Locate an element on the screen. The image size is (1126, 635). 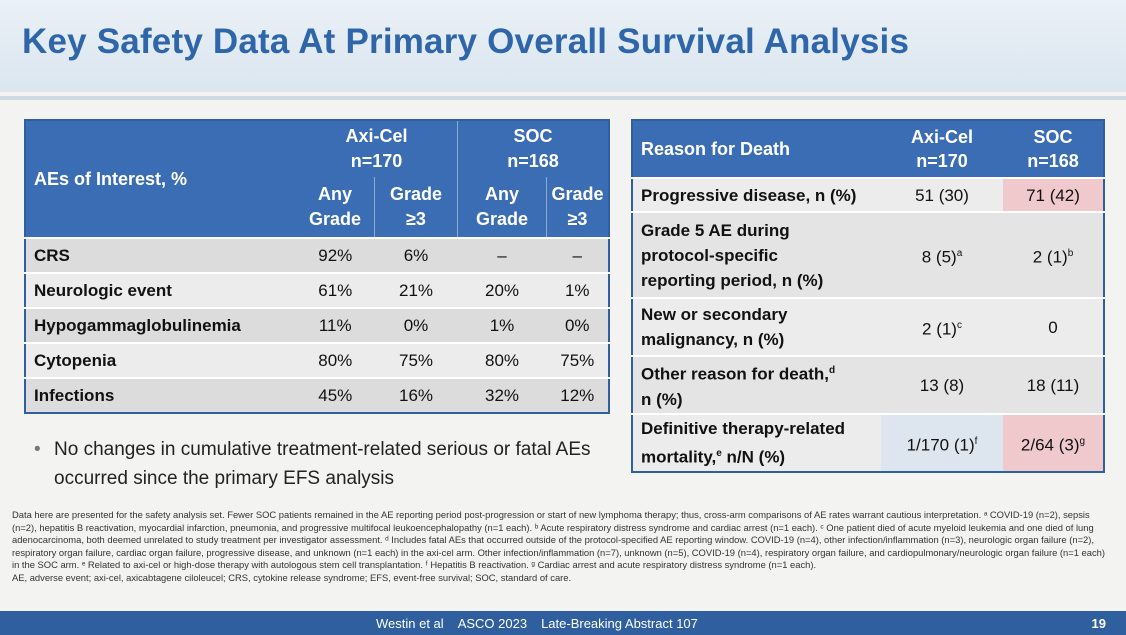
table-row: Cytopenia 80% 75% 80% 75% is located at coordinates (317, 360).